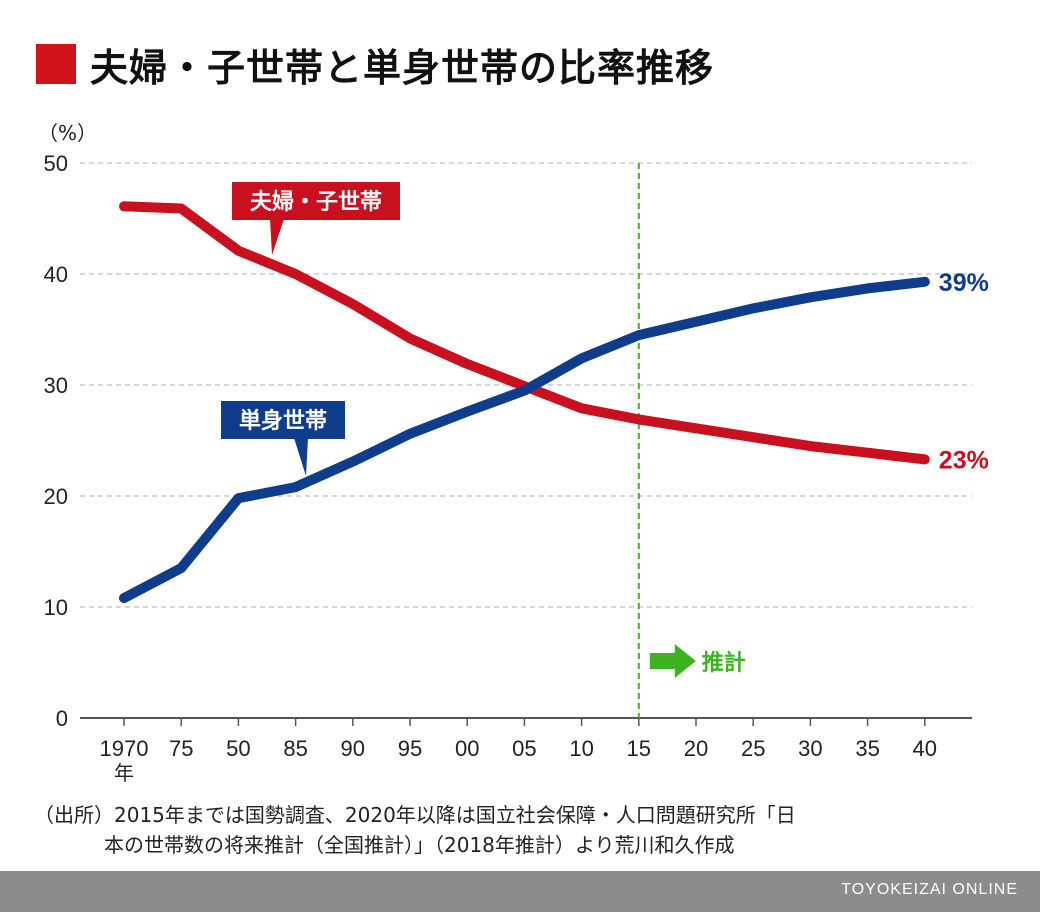  Describe the element at coordinates (67, 133) in the screenshot. I see `y-axis-unit-label: （%）` at that location.